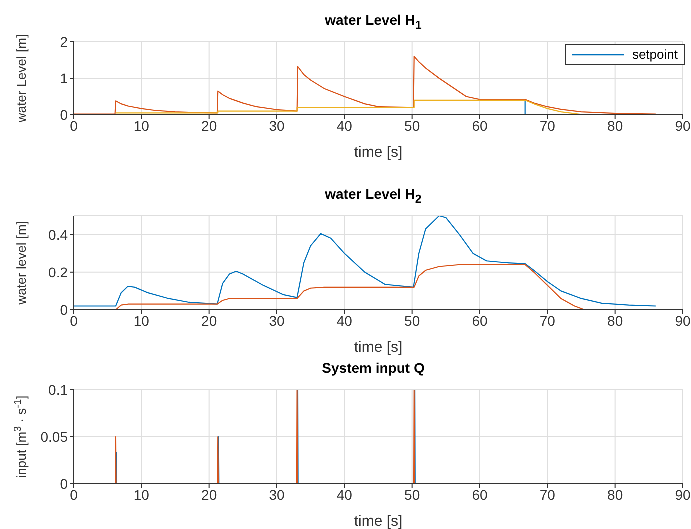 This screenshot has height=529, width=691. What do you see at coordinates (64, 42) in the screenshot?
I see `y-tick-label: 2` at bounding box center [64, 42].